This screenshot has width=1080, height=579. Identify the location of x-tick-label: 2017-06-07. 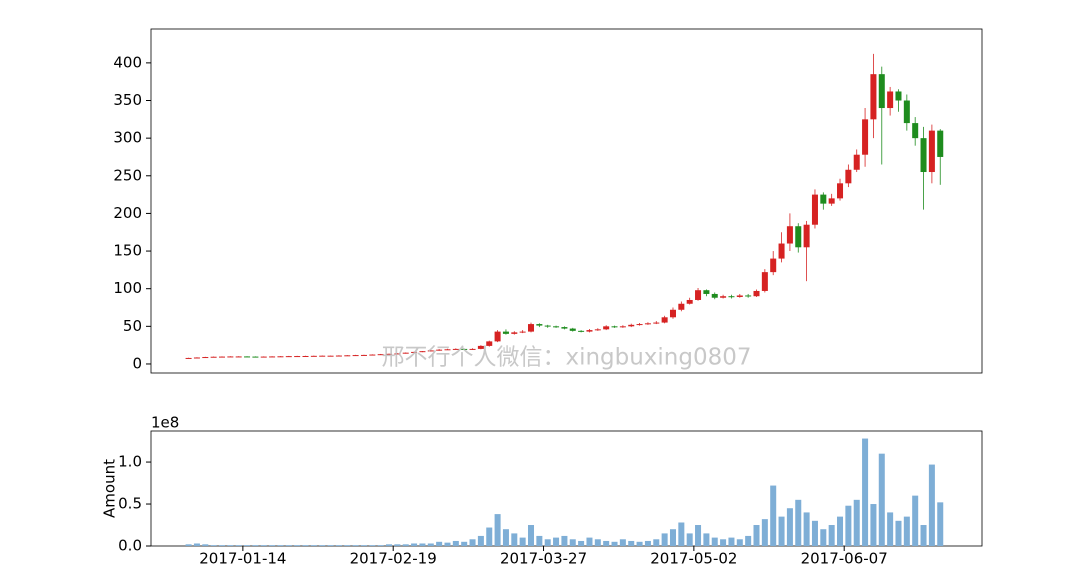
(844, 559).